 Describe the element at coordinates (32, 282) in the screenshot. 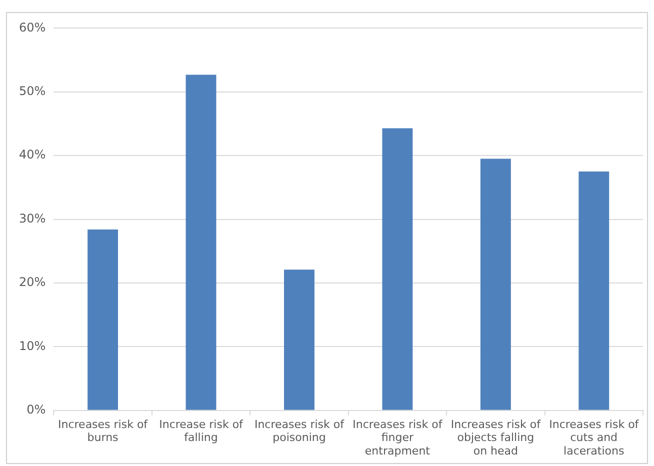

I see `y-tick-label: 20%` at that location.